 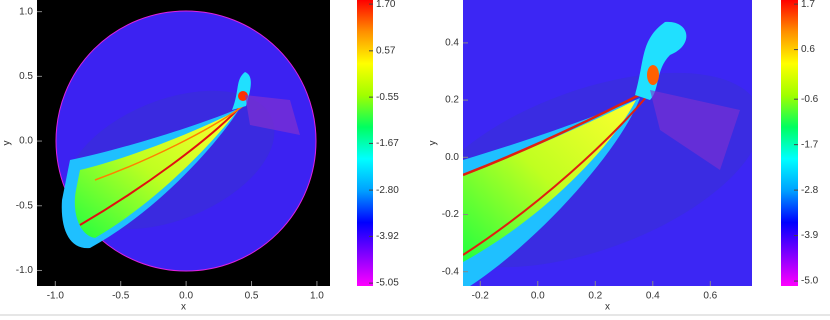 I want to click on y-tick-label: -0.2, so click(x=451, y=214).